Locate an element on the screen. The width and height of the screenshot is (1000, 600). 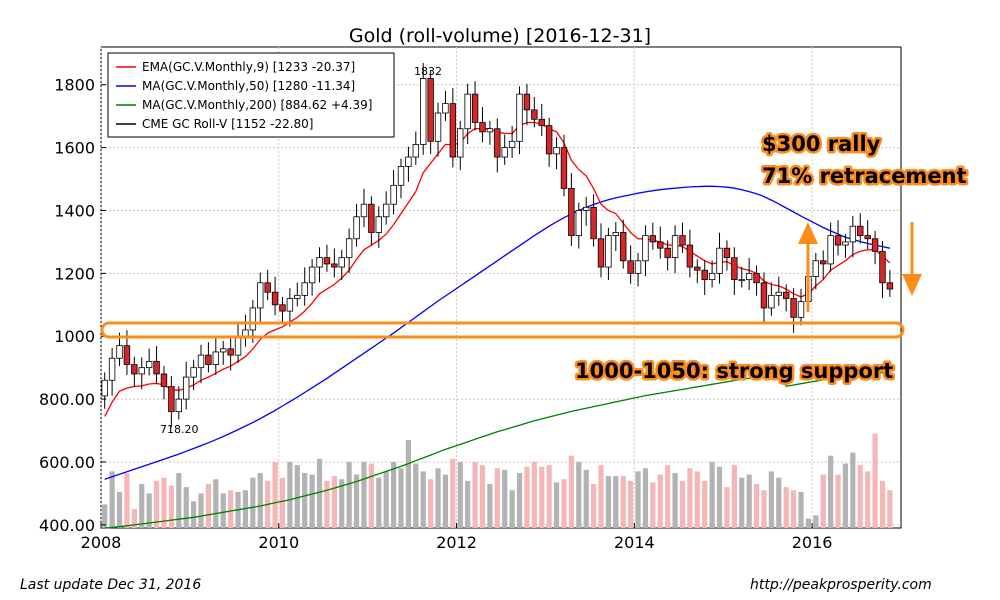
x-axis: 2008 2010 2012 2014 2016 is located at coordinates (456, 537).